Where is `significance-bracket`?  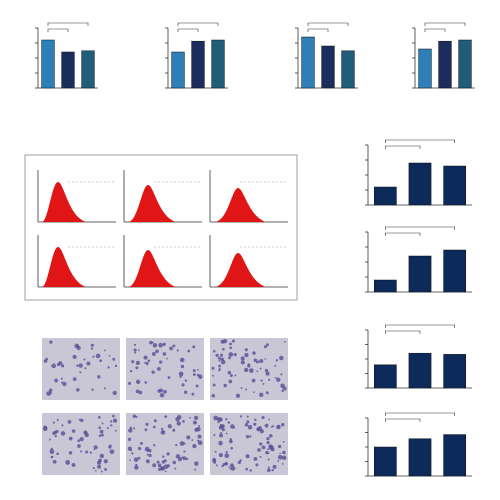
significance-bracket is located at coordinates (420, 414).